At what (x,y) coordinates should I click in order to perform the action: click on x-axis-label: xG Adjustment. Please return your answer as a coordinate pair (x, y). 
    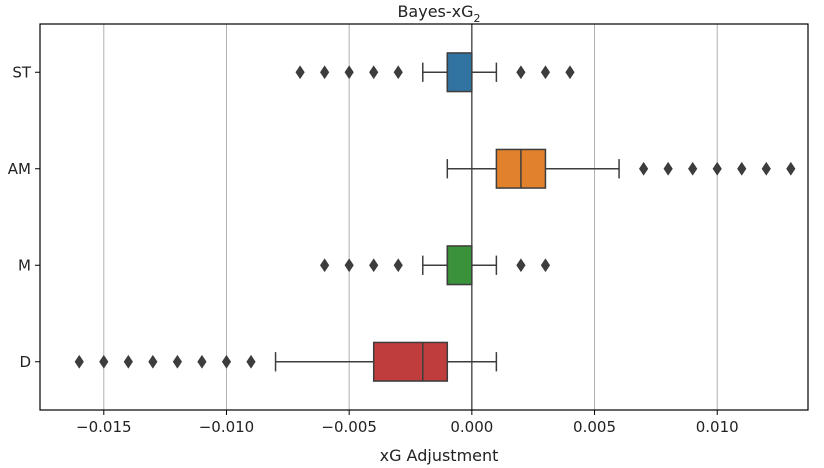
    Looking at the image, I should click on (439, 455).